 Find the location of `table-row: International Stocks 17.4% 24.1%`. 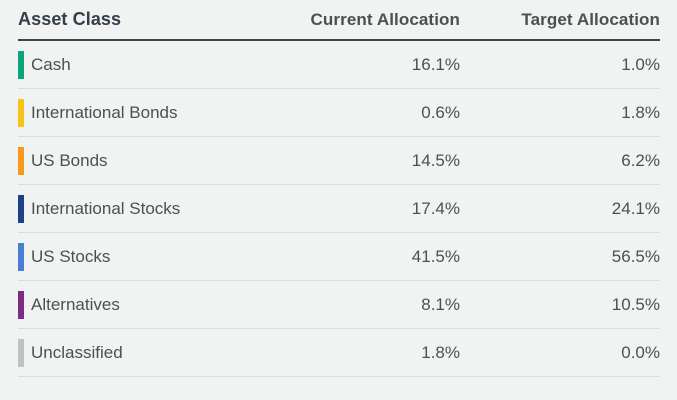

table-row: International Stocks 17.4% 24.1% is located at coordinates (339, 209).